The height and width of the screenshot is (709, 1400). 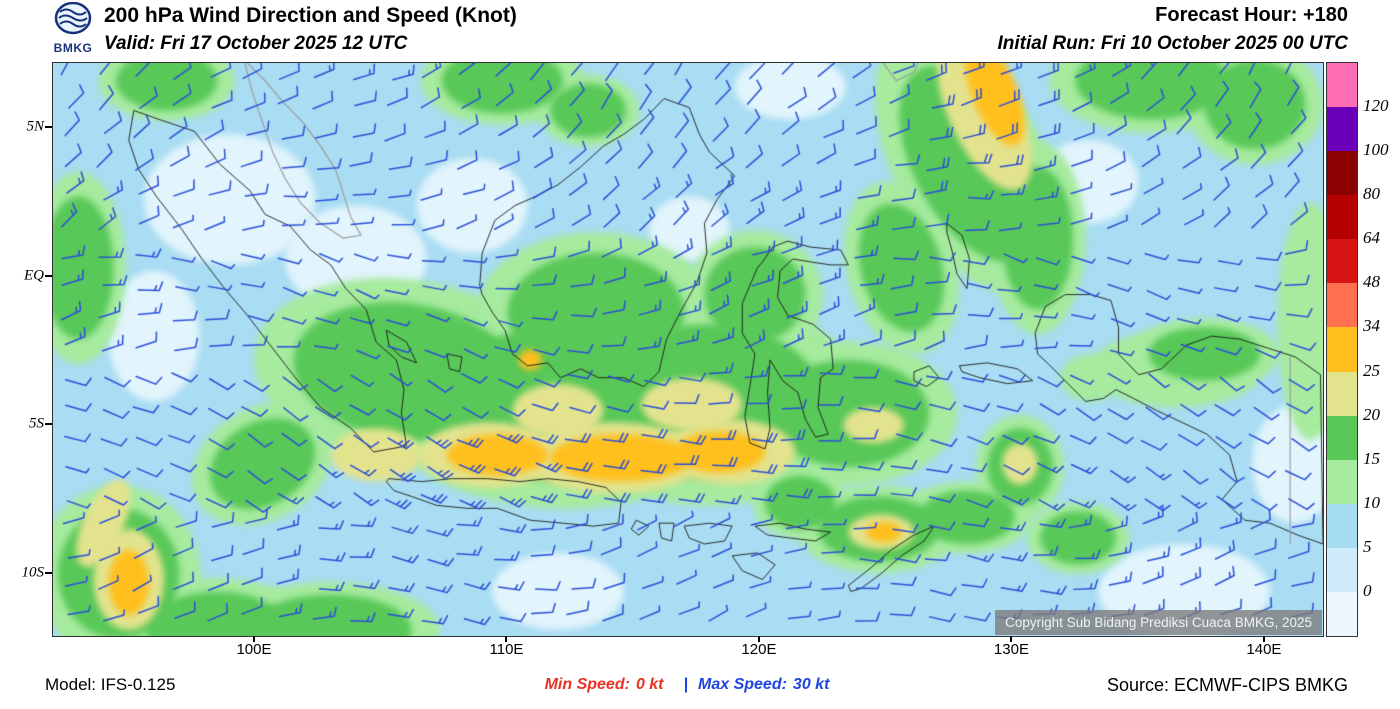 I want to click on min-speed-label: Min Speed:, so click(x=587, y=684).